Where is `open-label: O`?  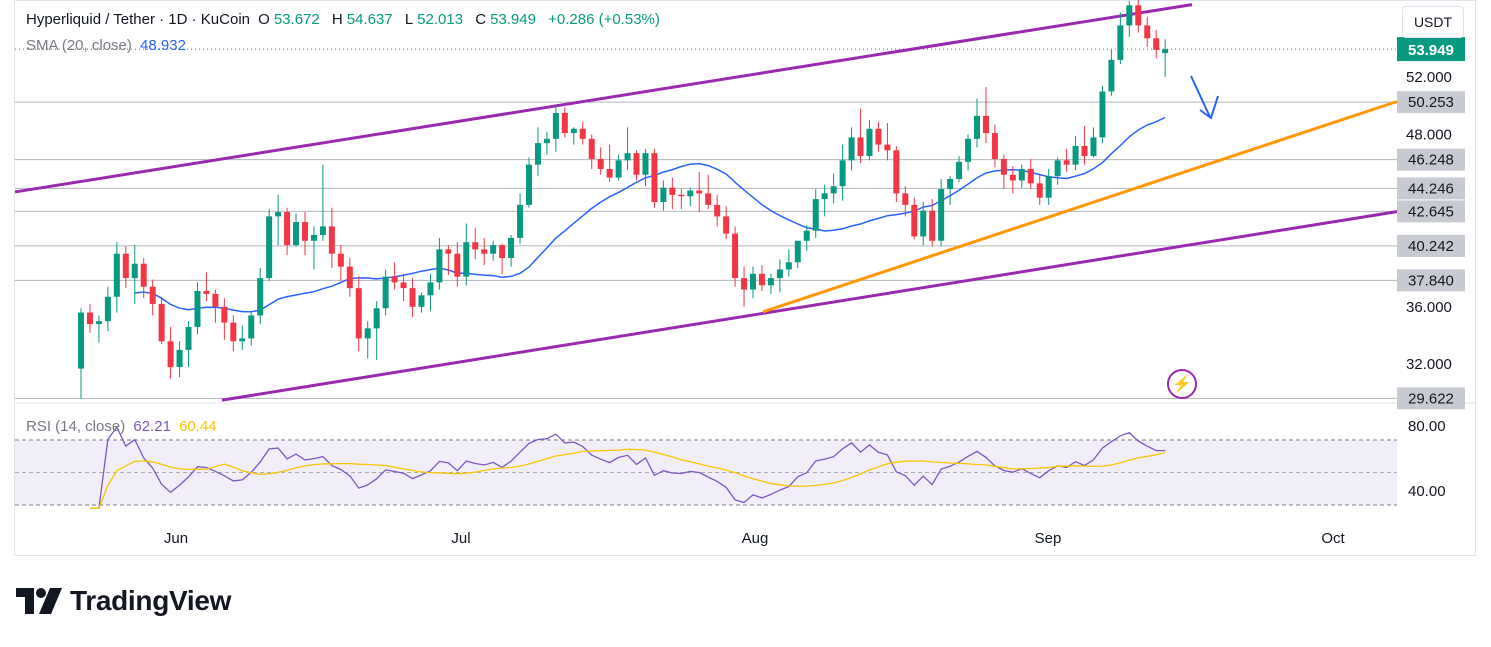 open-label: O is located at coordinates (264, 19).